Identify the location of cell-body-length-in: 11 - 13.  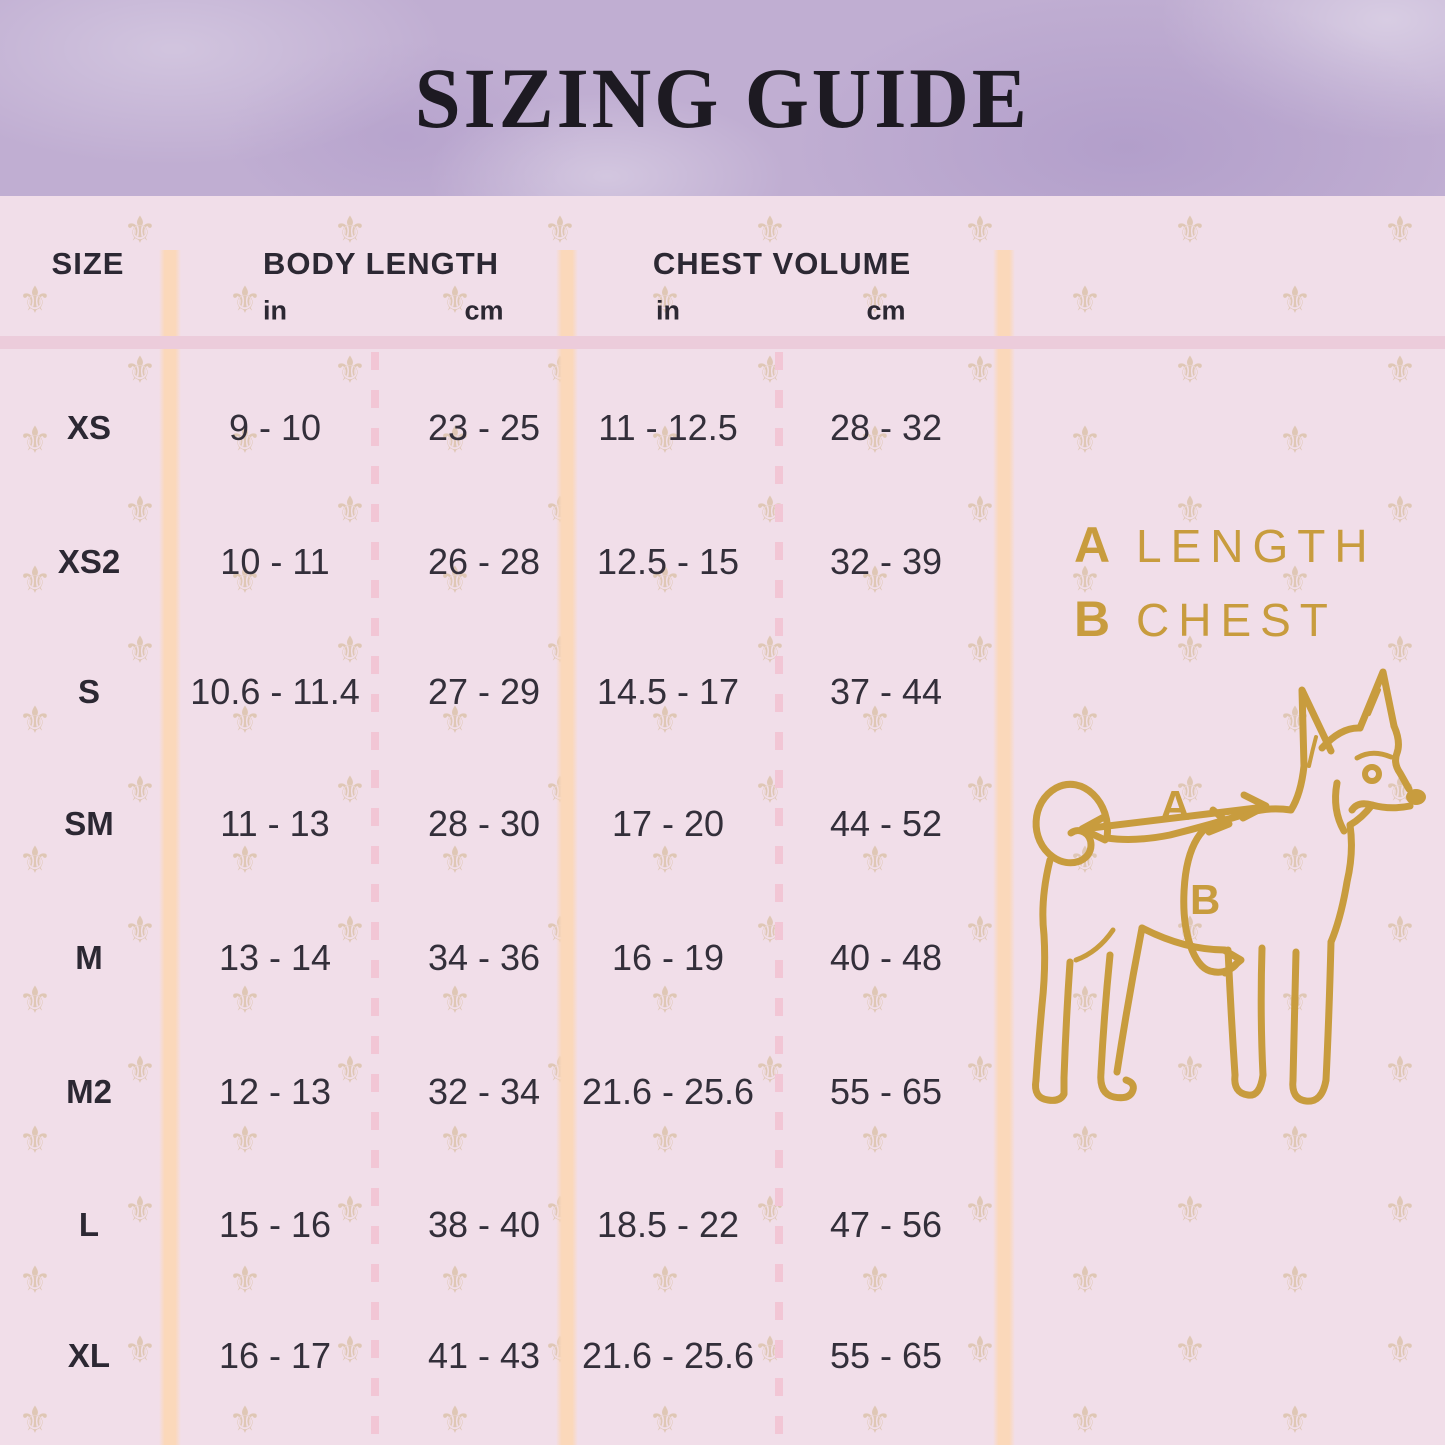
(275, 823).